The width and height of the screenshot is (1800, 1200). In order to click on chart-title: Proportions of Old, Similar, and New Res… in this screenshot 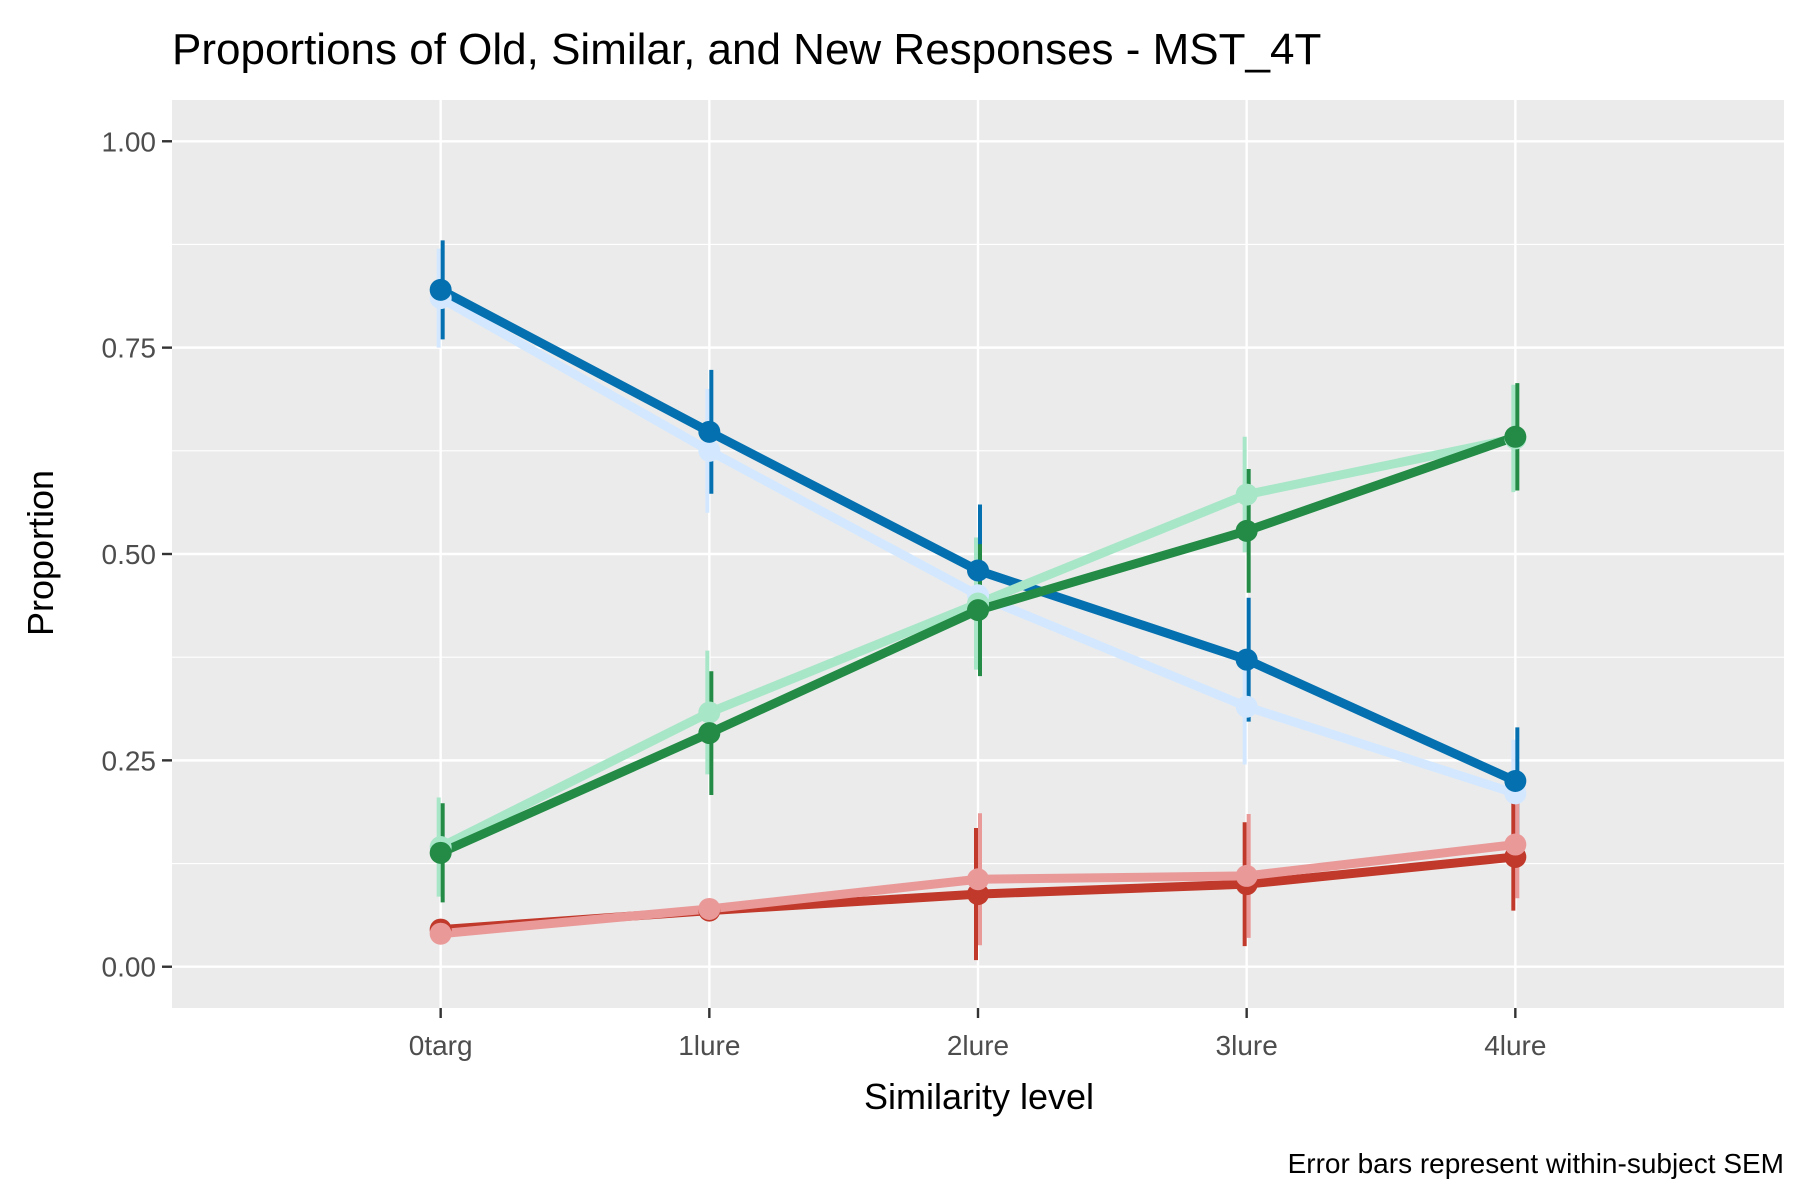, I will do `click(746, 49)`.